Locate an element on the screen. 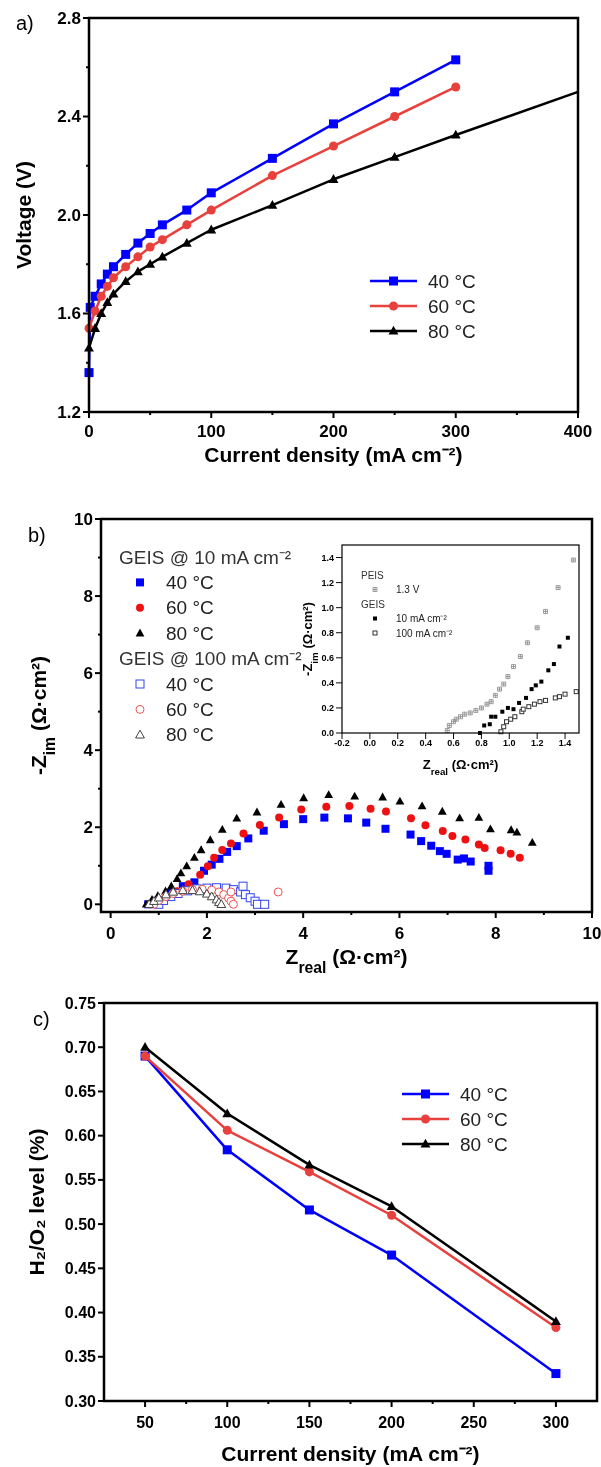  x-tick-label: 0.8 is located at coordinates (481, 743).